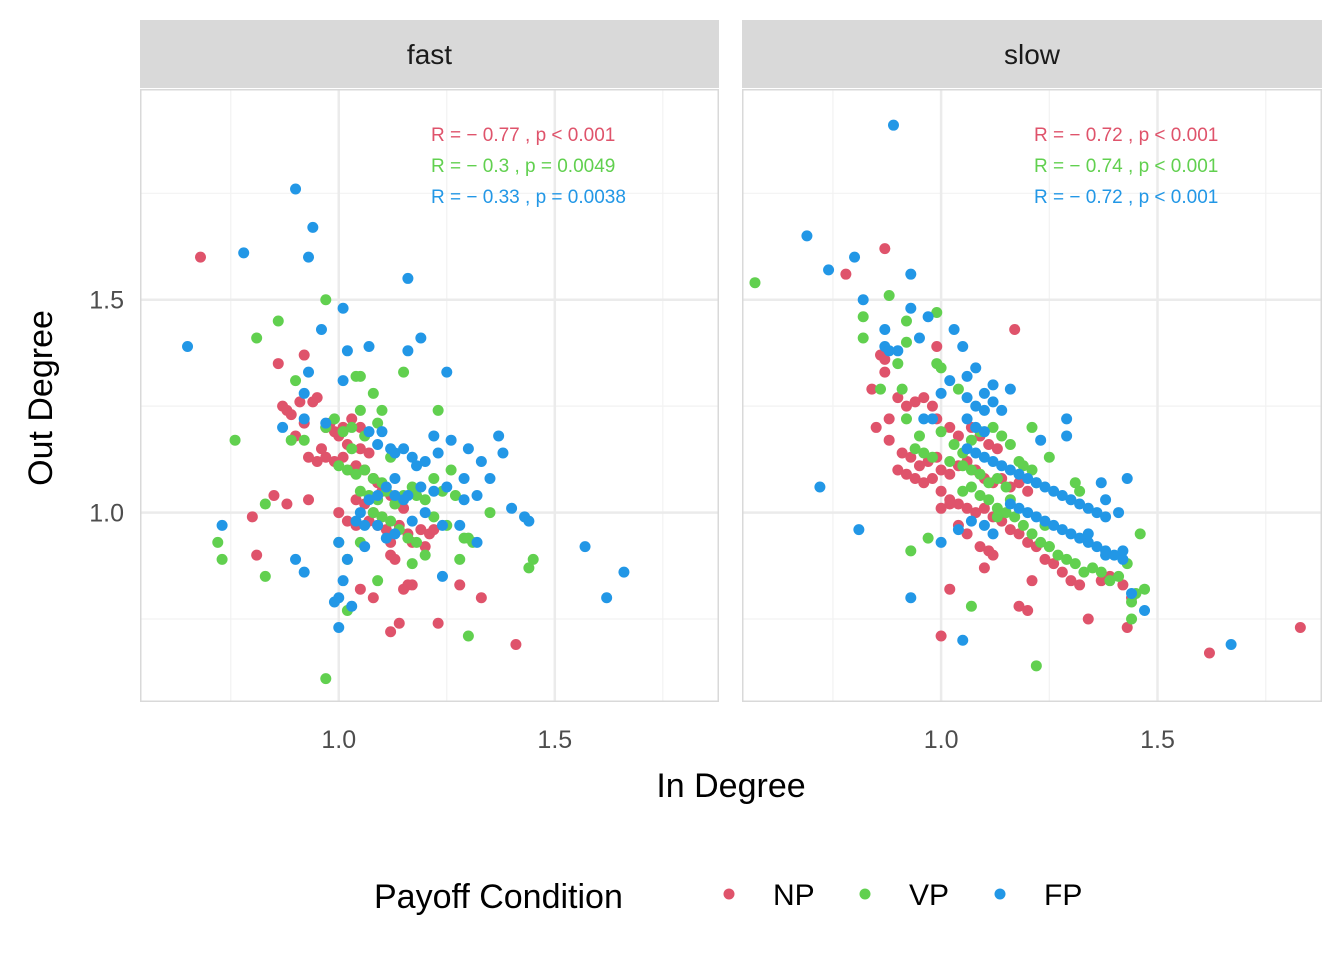 Image resolution: width=1344 pixels, height=960 pixels. I want to click on series-vp, so click(950, 474).